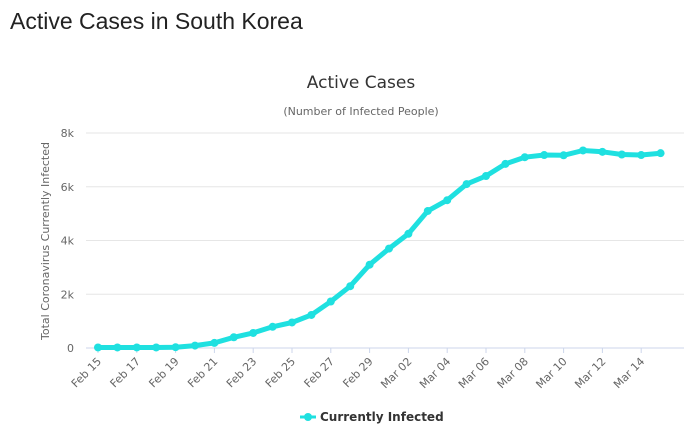 The height and width of the screenshot is (446, 700). Describe the element at coordinates (68, 294) in the screenshot. I see `y-tick-label: 2k` at that location.